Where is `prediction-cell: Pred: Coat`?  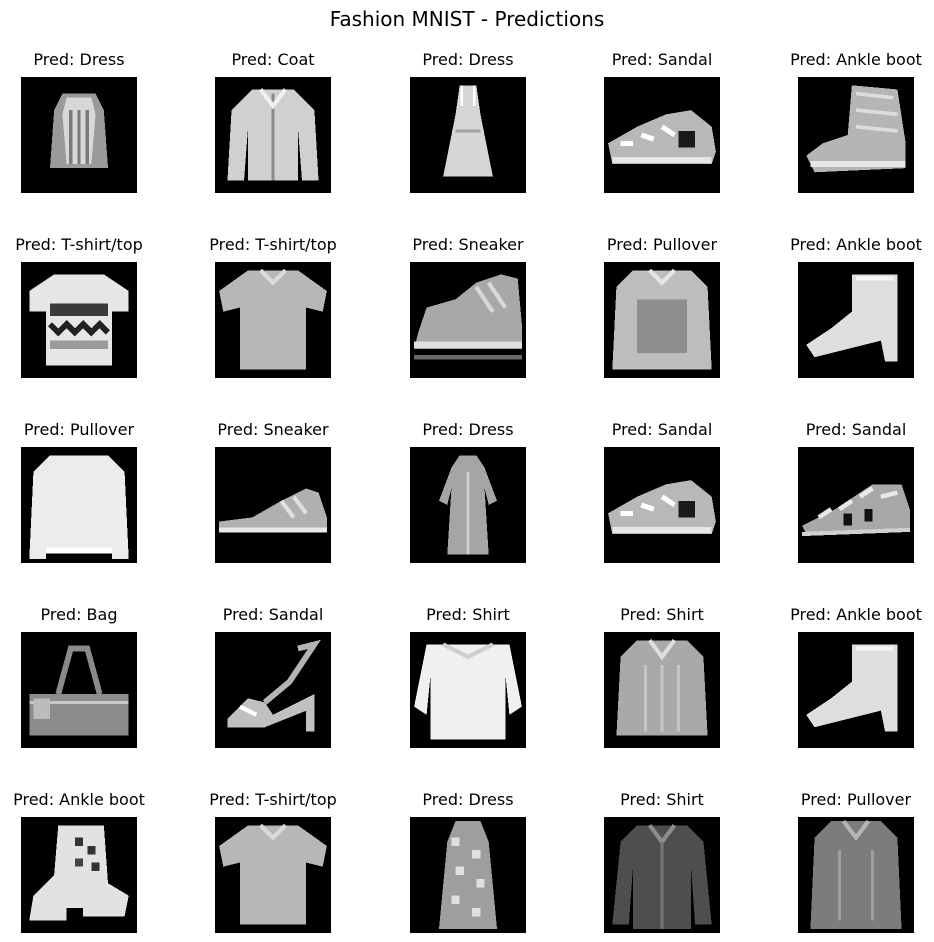 prediction-cell: Pred: Coat is located at coordinates (273, 123).